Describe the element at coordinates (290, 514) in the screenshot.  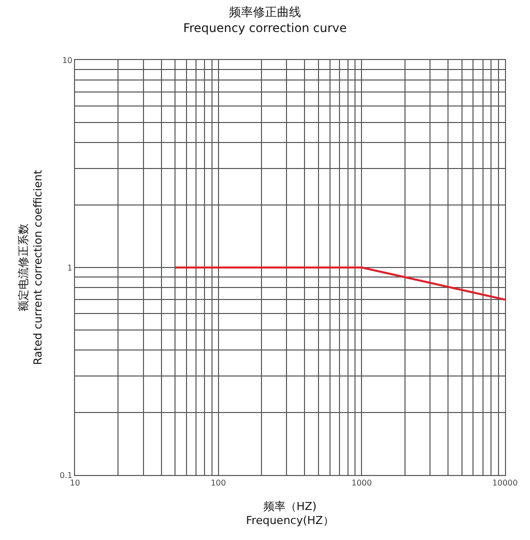
I see `x-axis-title: 频率（HZ) Frequency(HZ）` at that location.